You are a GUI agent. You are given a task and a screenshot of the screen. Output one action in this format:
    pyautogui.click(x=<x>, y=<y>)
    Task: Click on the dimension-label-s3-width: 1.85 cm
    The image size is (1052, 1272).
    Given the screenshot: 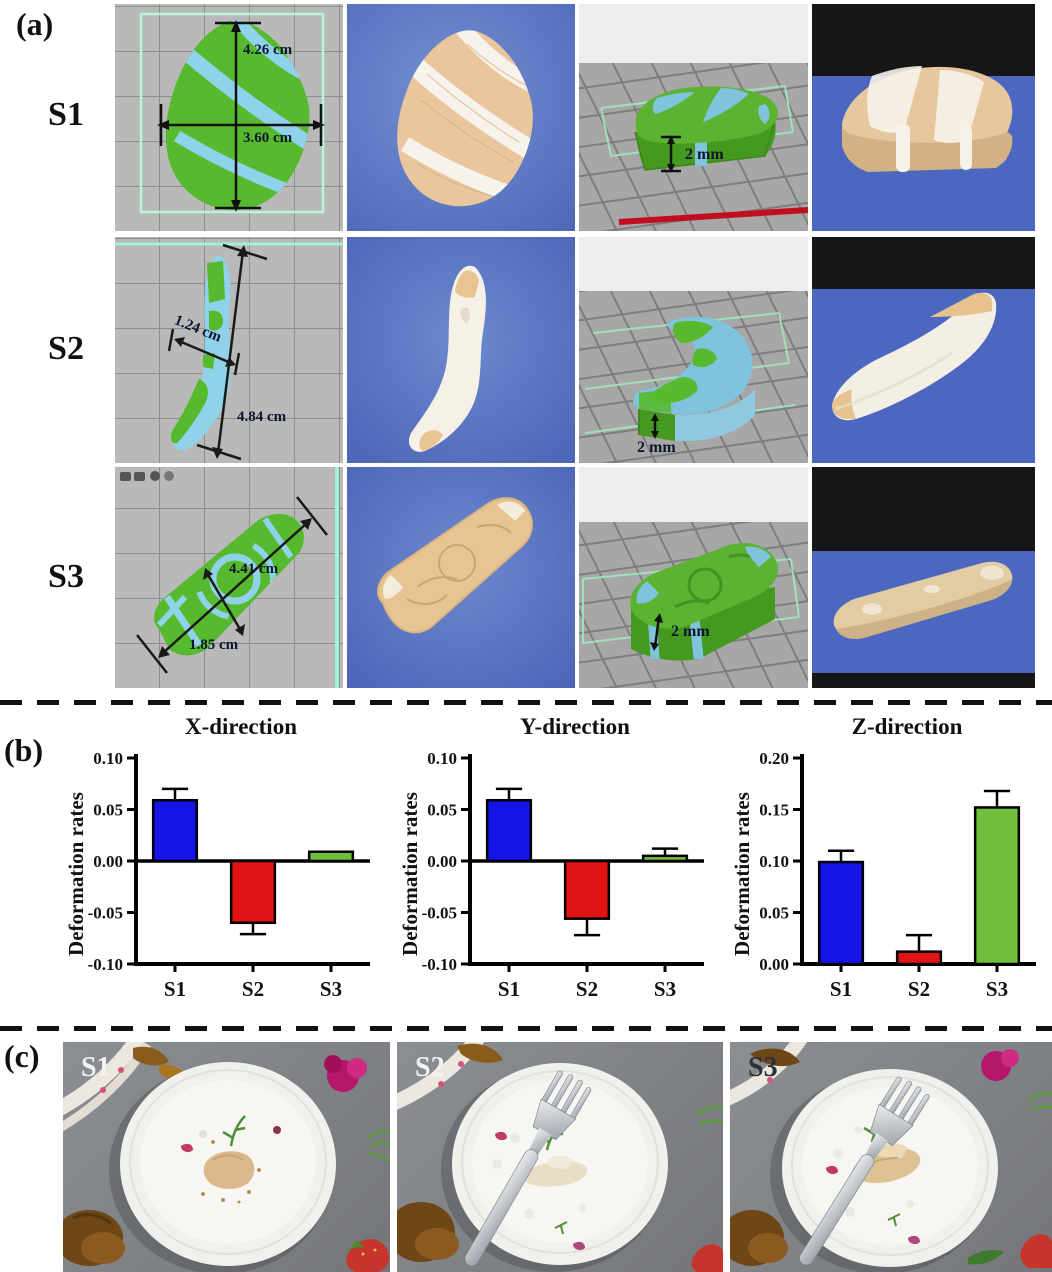 What is the action you would take?
    pyautogui.click(x=214, y=645)
    